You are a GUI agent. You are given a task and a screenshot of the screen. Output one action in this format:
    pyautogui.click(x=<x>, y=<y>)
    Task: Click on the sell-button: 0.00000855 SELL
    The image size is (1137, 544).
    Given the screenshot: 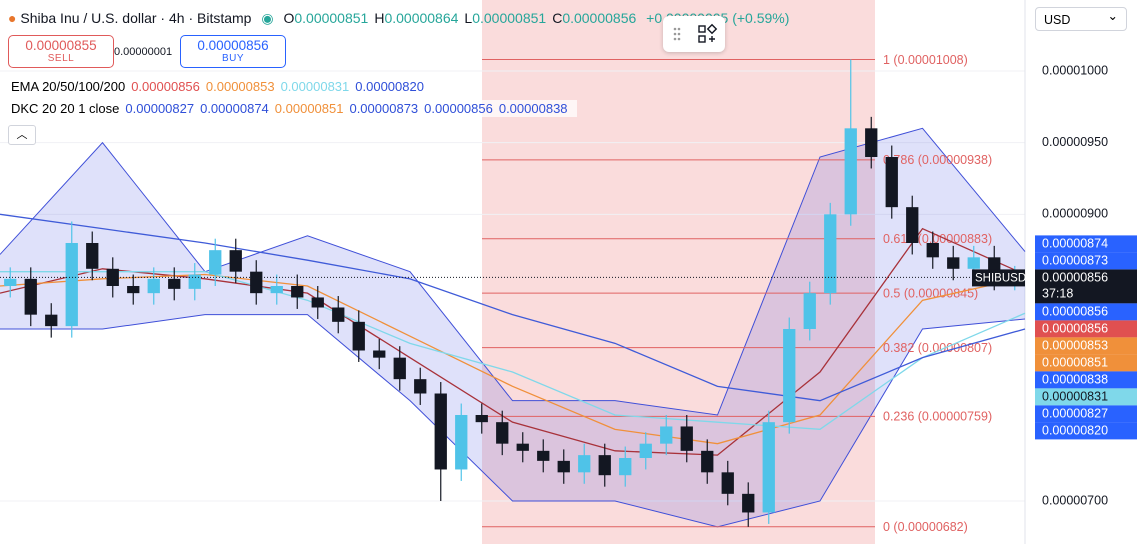 What is the action you would take?
    pyautogui.click(x=61, y=51)
    